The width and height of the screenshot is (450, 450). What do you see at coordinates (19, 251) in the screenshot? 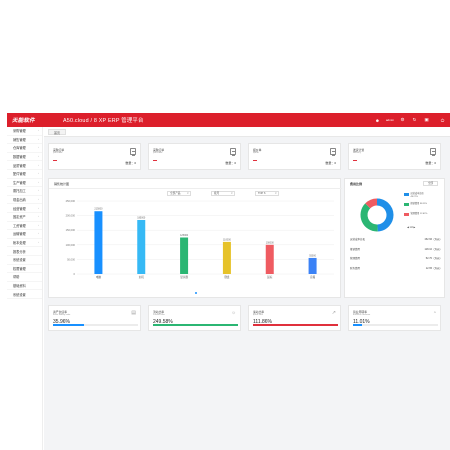
I see `sidebar-item-label: 报表分析` at bounding box center [19, 251].